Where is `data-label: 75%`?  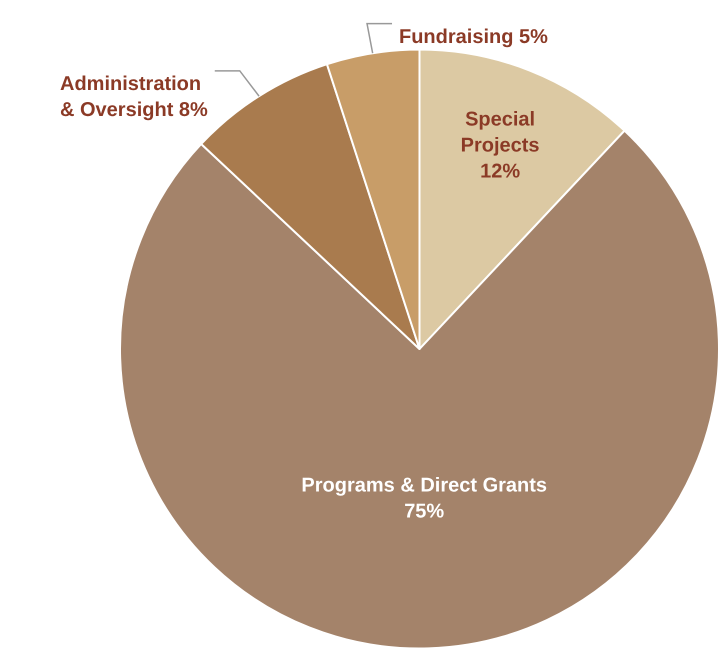
data-label: 75% is located at coordinates (424, 511).